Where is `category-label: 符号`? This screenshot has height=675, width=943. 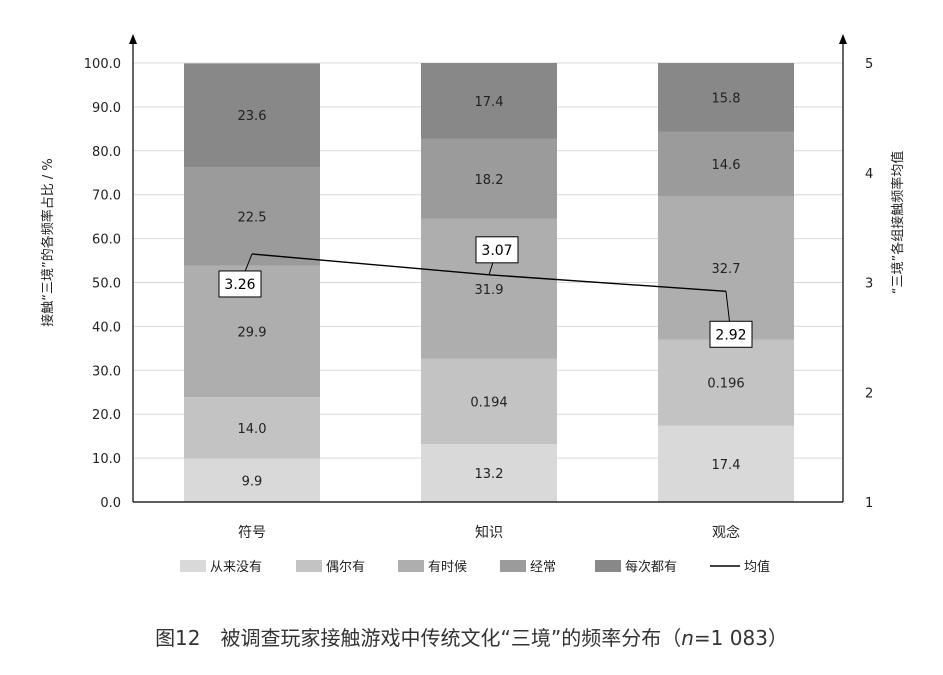 category-label: 符号 is located at coordinates (252, 533).